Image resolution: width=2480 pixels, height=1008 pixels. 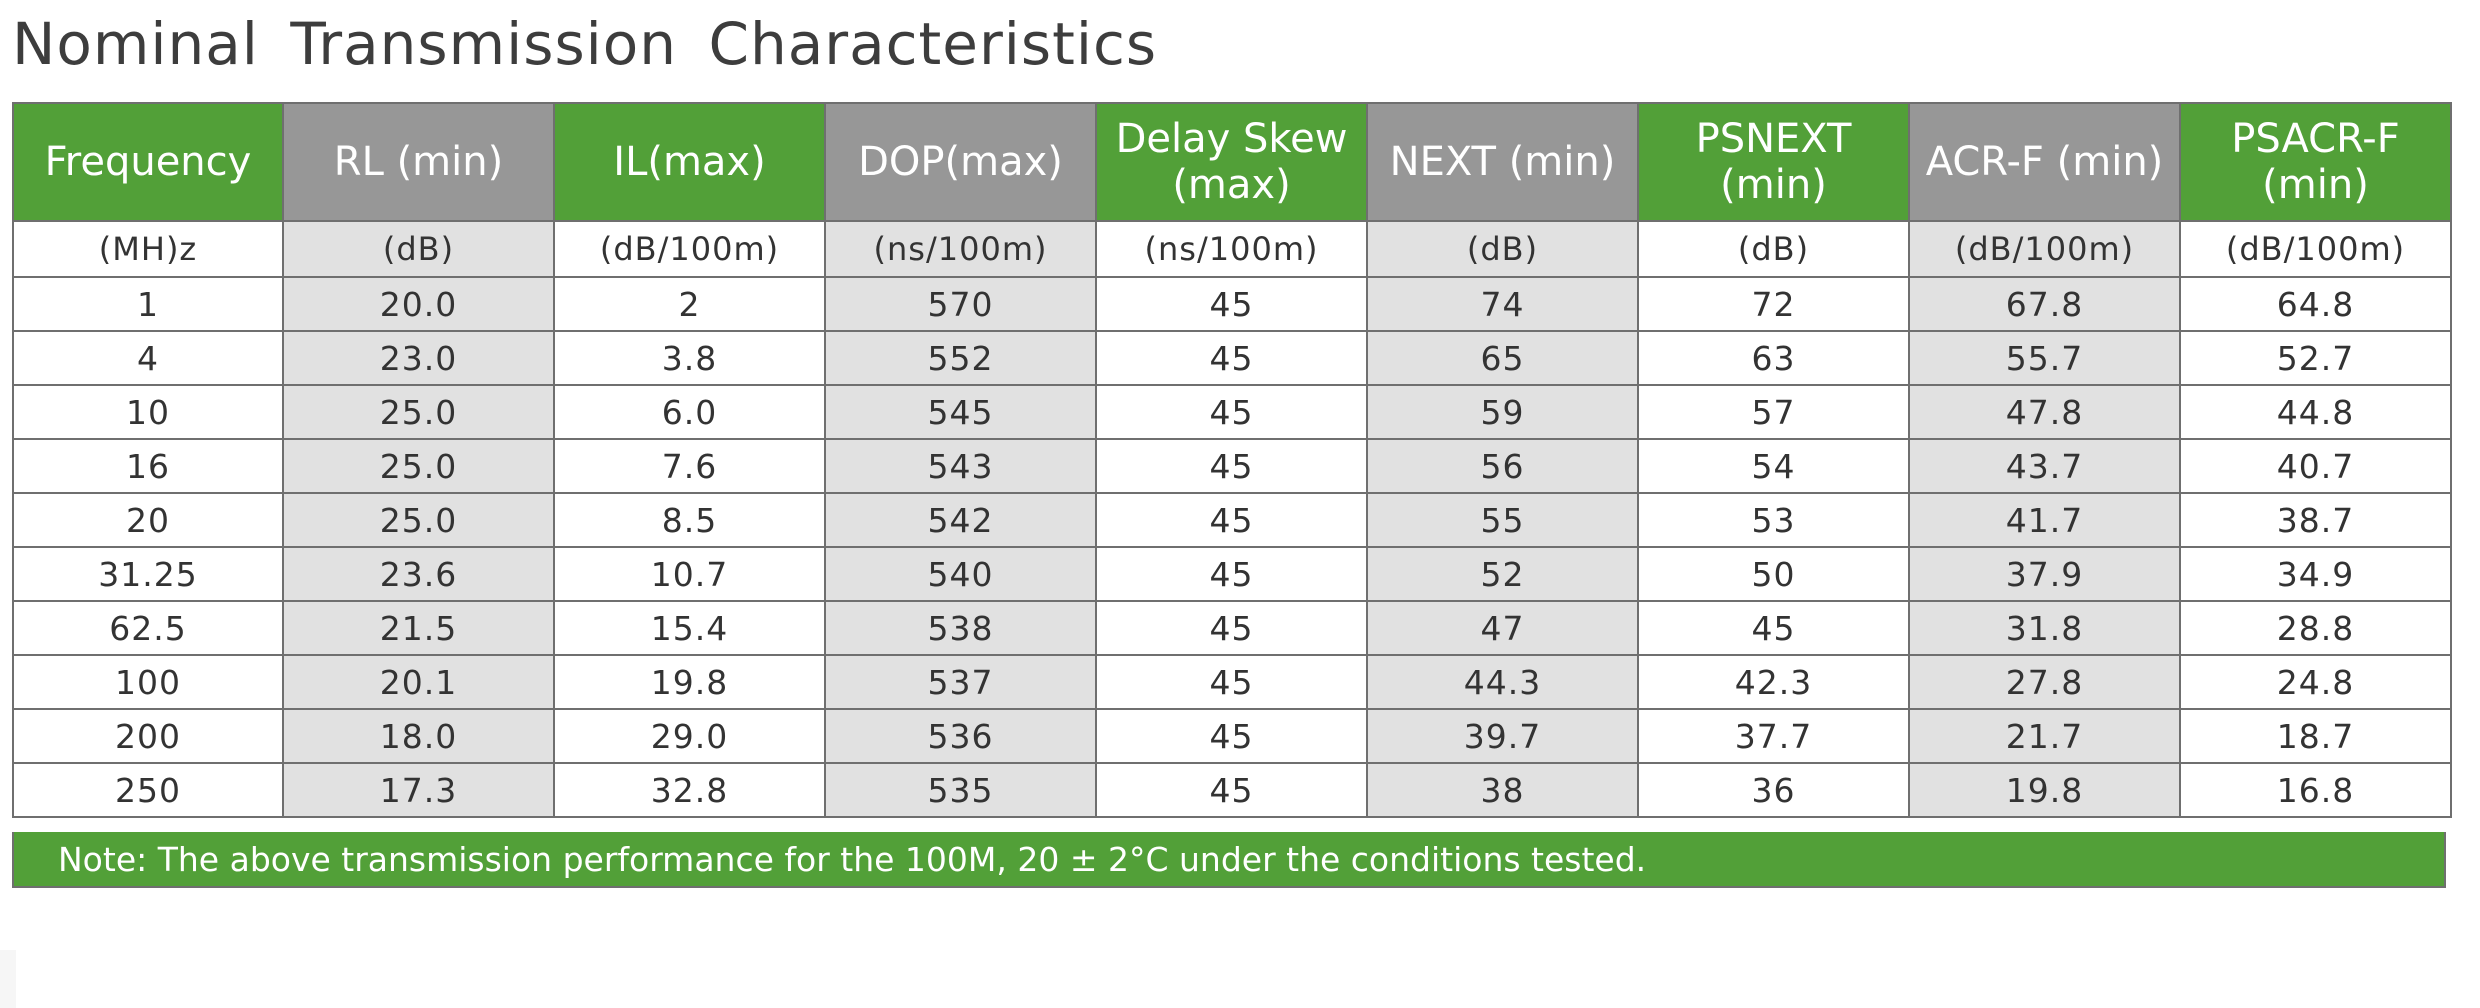 I want to click on table-cell: 44.8, so click(x=2315, y=412).